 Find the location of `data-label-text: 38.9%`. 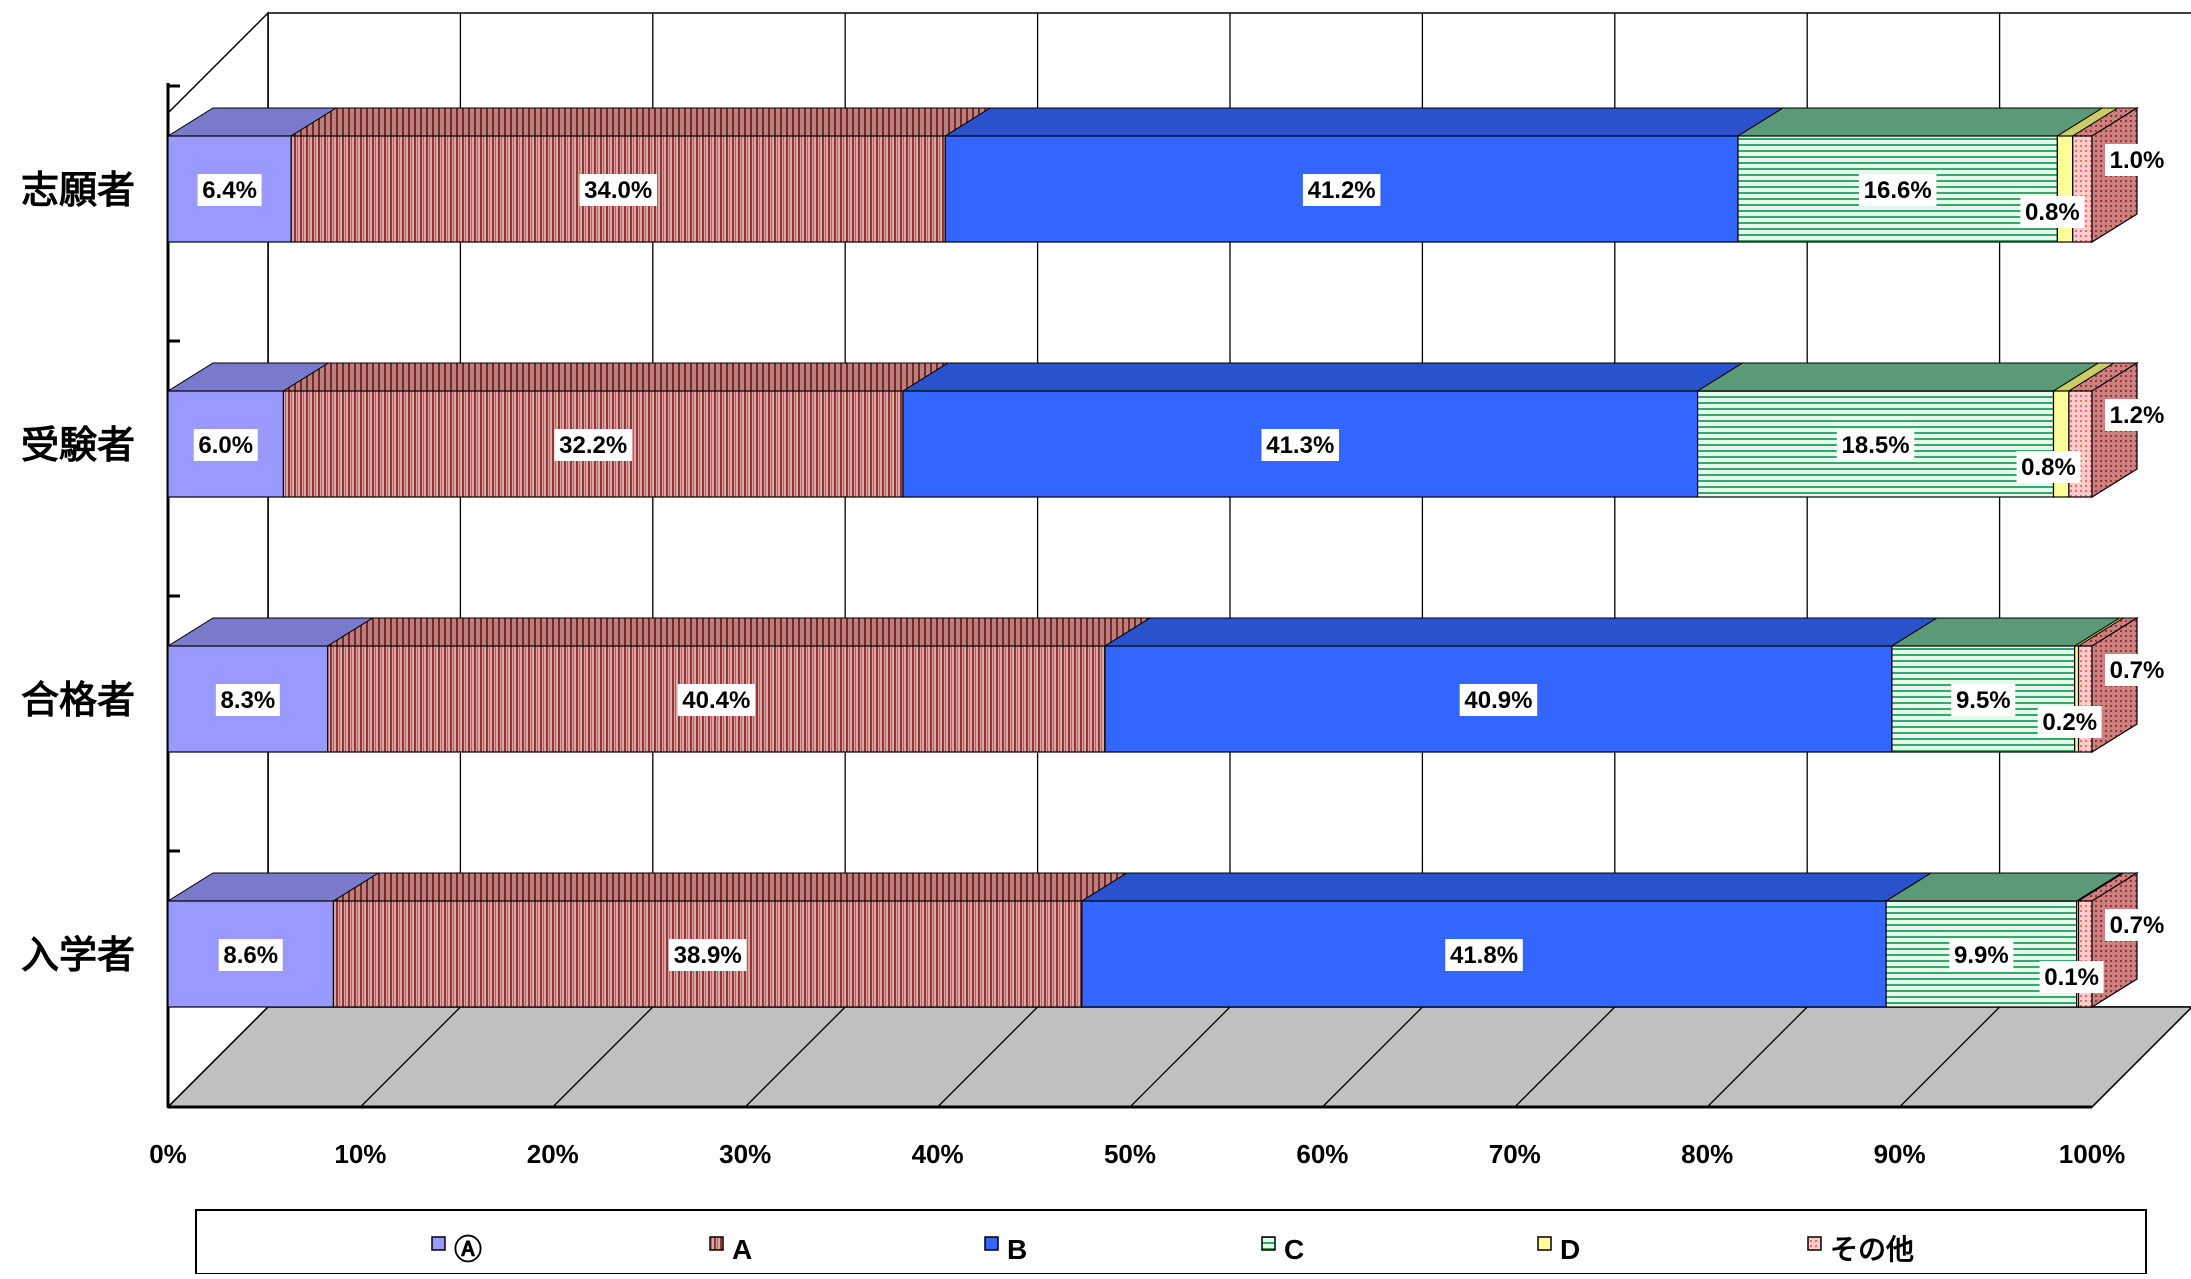

data-label-text: 38.9% is located at coordinates (708, 955).